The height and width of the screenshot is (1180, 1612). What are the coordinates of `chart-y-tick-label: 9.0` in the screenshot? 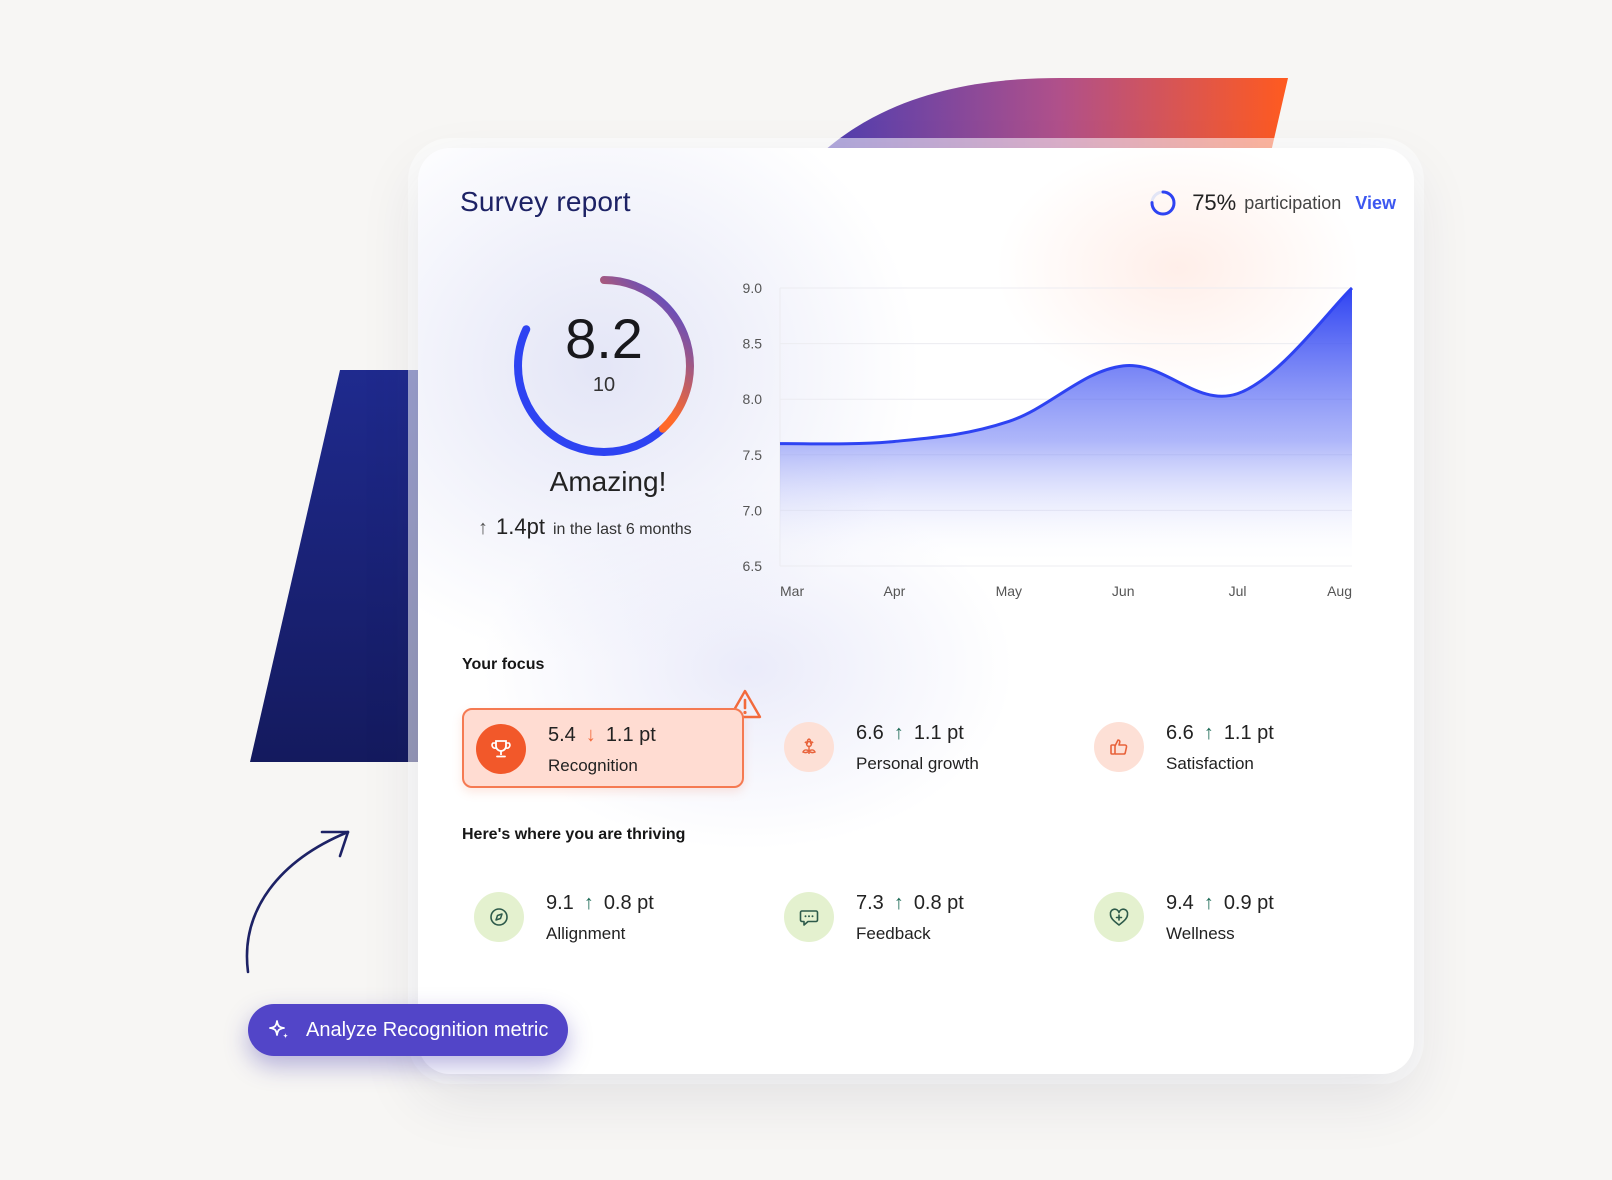 It's located at (753, 288).